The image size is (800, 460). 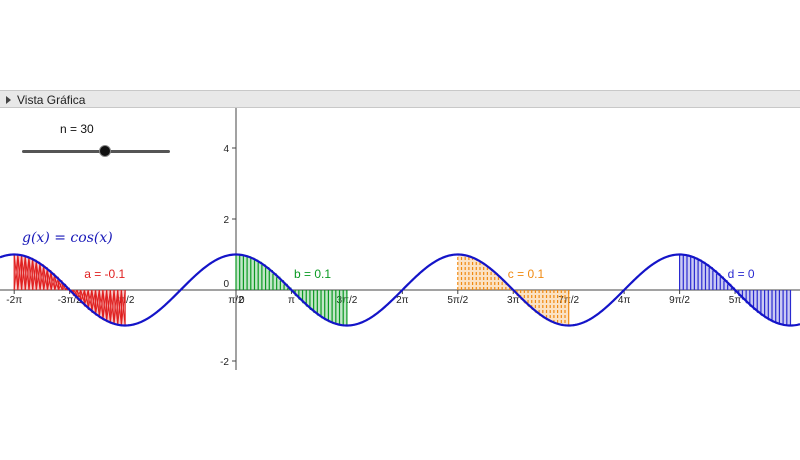 I want to click on x-tick-label: 9π/2, so click(x=679, y=300).